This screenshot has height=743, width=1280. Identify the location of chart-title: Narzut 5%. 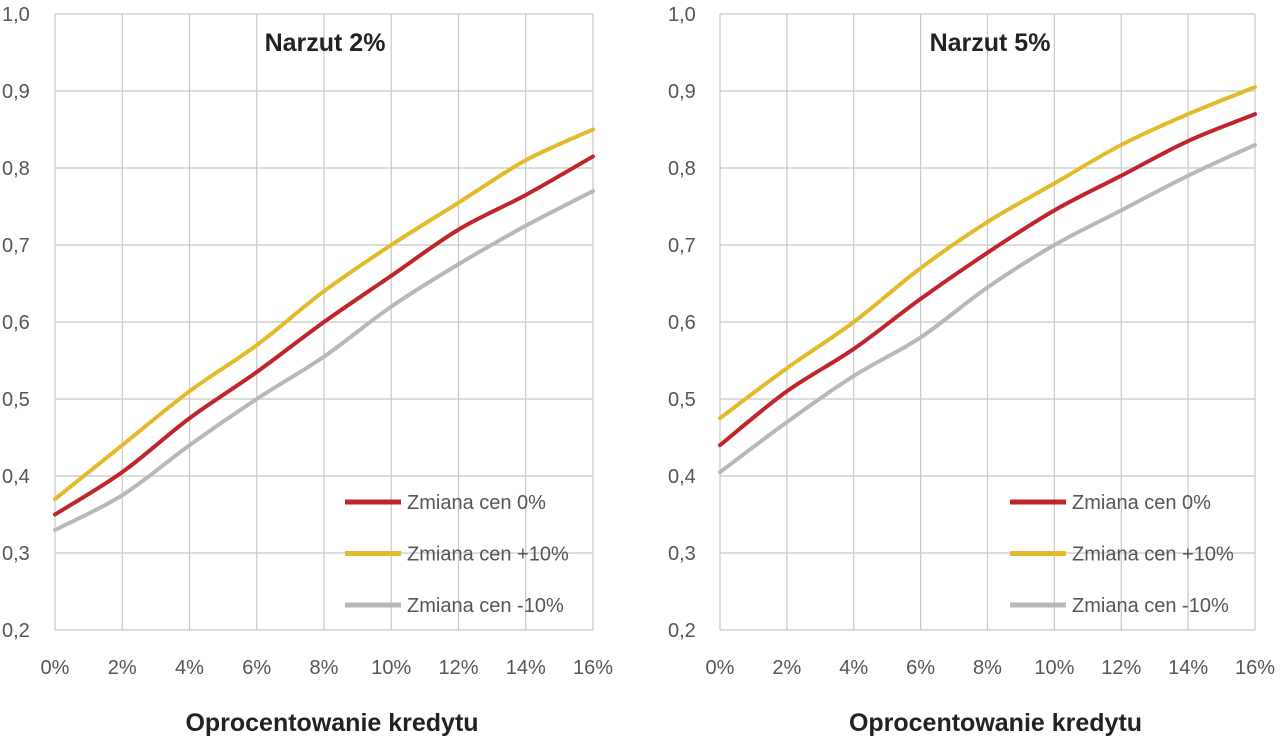
(990, 43).